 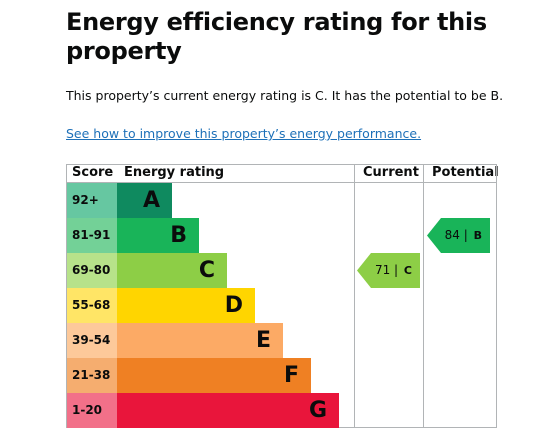 I want to click on band-bar-b: B, so click(x=158, y=235).